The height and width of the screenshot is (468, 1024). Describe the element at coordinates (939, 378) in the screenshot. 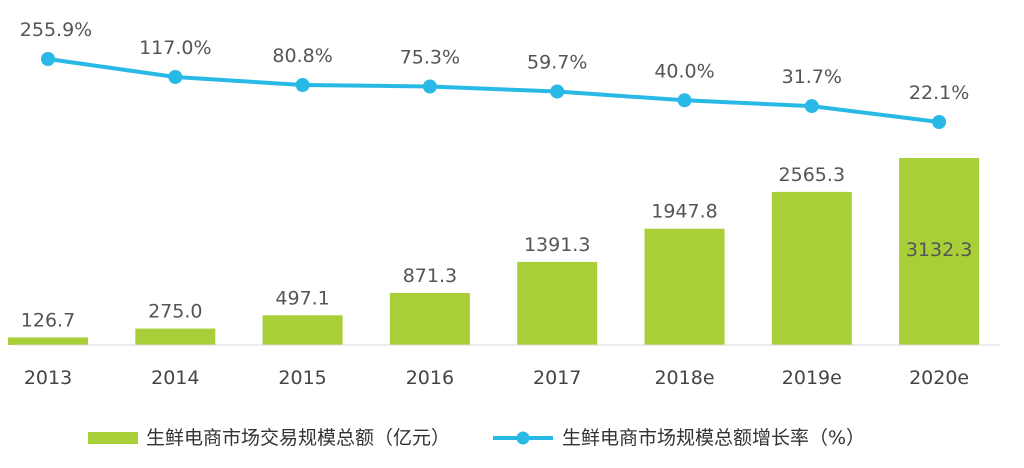

I see `tick-label-2020e: 2020e` at that location.